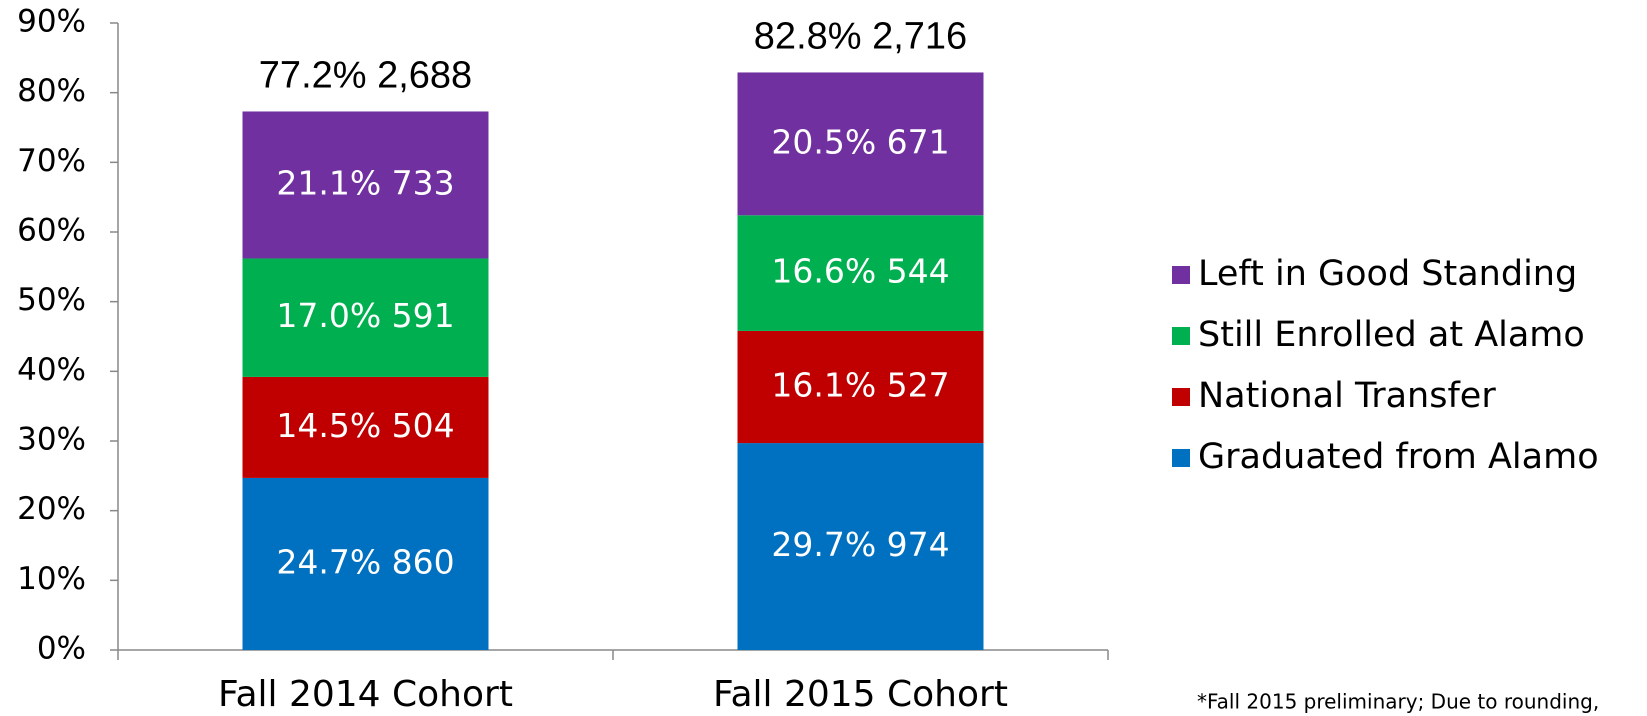 This screenshot has width=1647, height=716. What do you see at coordinates (51, 440) in the screenshot?
I see `y-tick-label: 30%` at bounding box center [51, 440].